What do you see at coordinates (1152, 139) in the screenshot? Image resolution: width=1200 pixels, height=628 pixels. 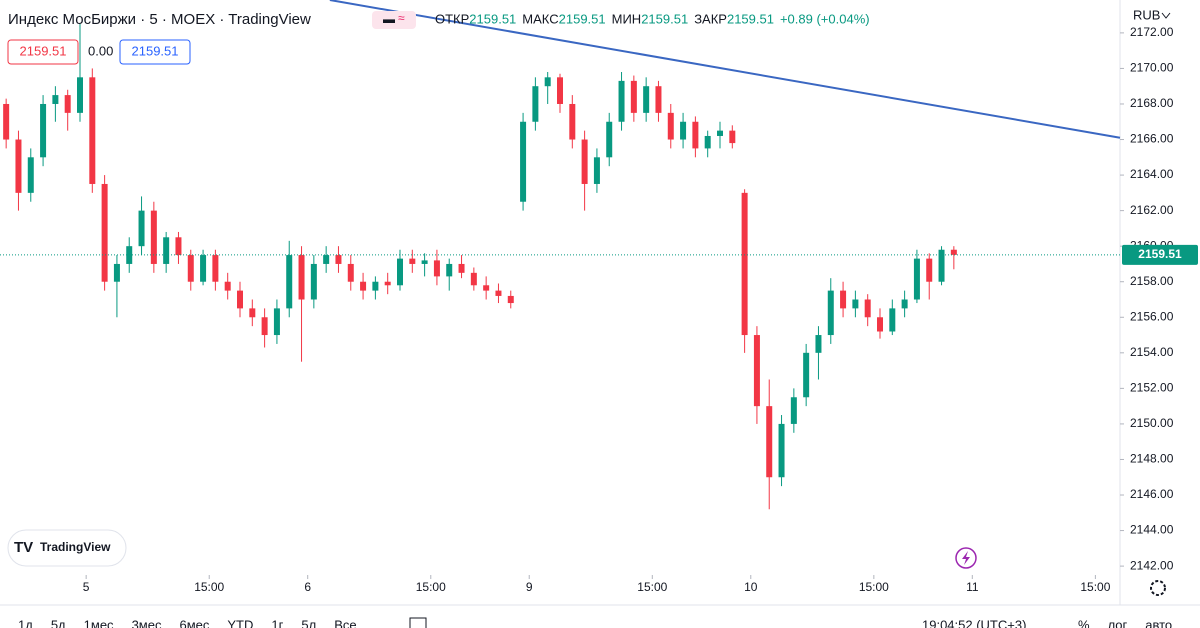 I see `y-tick-label: 2166.00` at bounding box center [1152, 139].